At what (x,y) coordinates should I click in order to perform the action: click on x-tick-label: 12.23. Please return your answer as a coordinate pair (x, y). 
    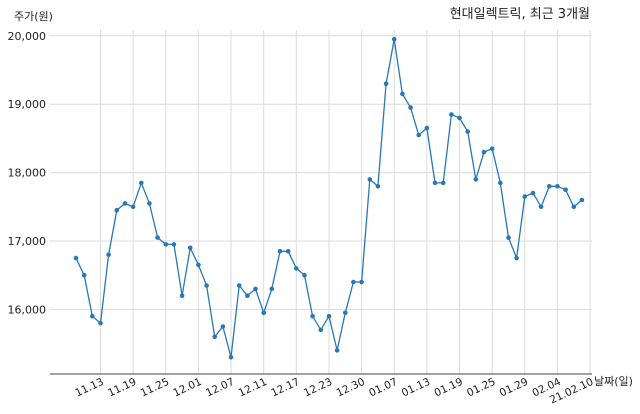
    Looking at the image, I should click on (318, 388).